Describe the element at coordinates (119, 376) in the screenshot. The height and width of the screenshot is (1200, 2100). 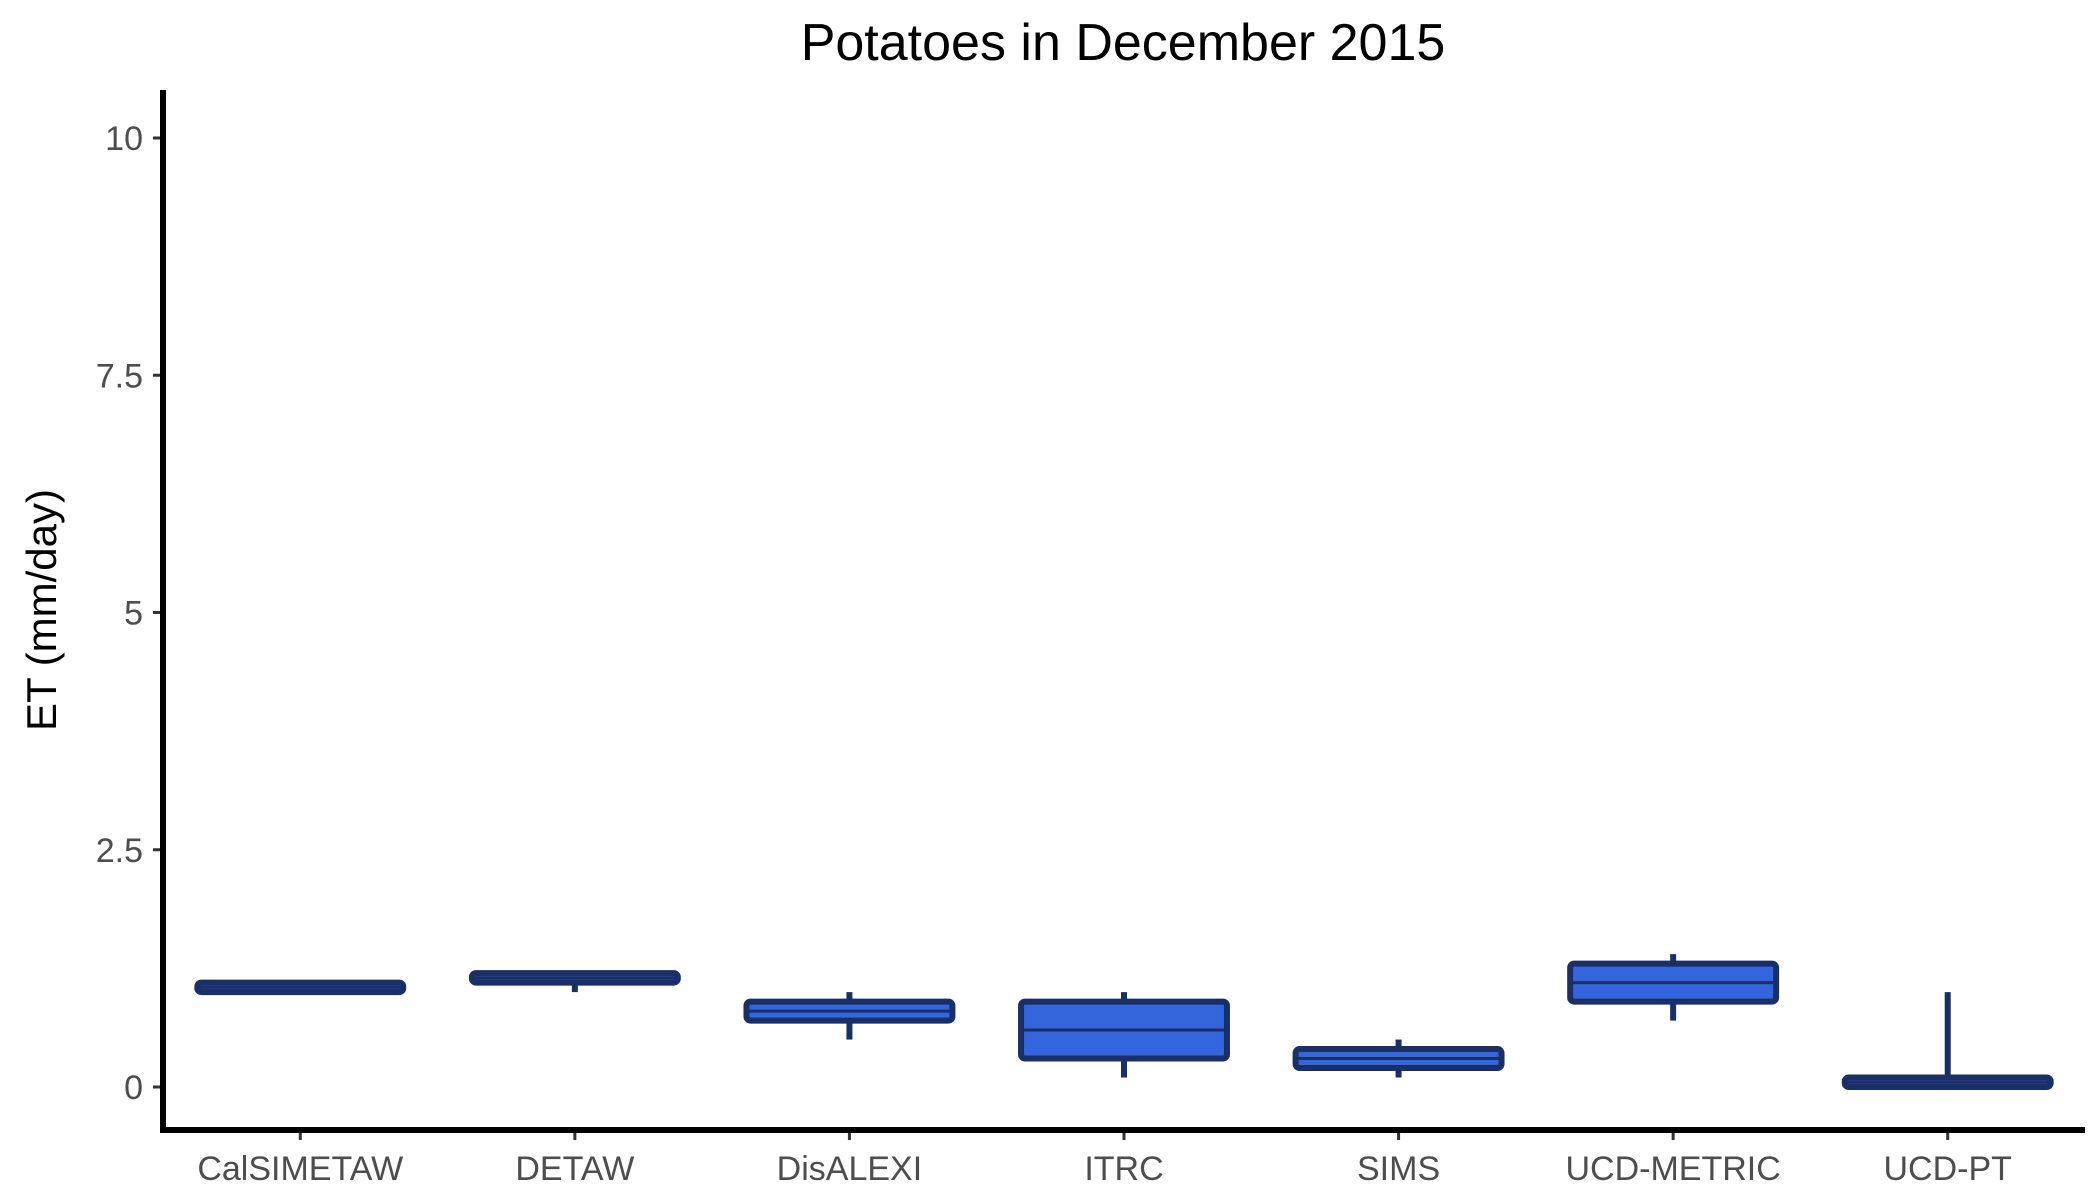
I see `y-tick-label: 7.5` at that location.